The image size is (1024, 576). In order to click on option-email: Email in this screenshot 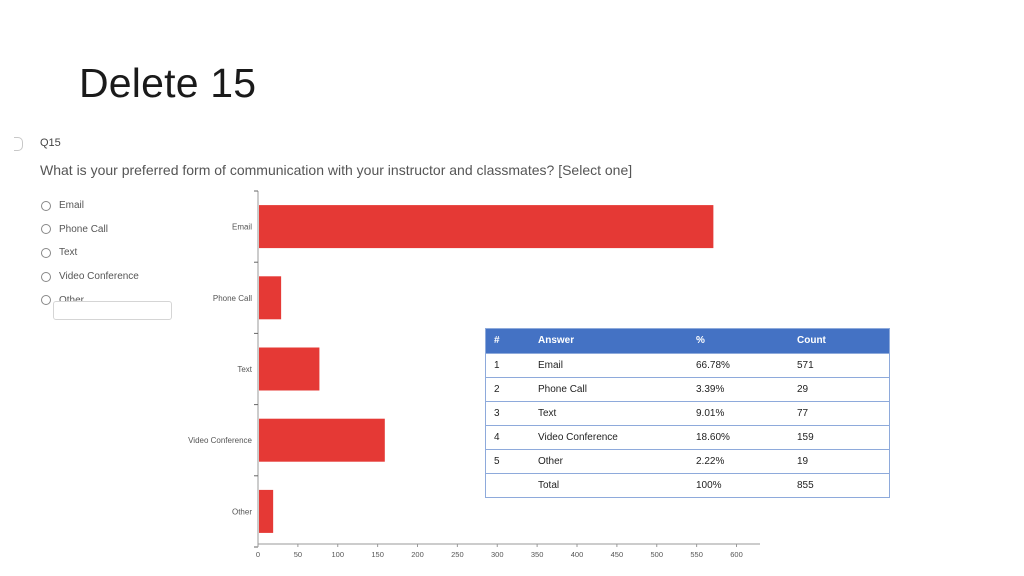, I will do `click(116, 206)`.